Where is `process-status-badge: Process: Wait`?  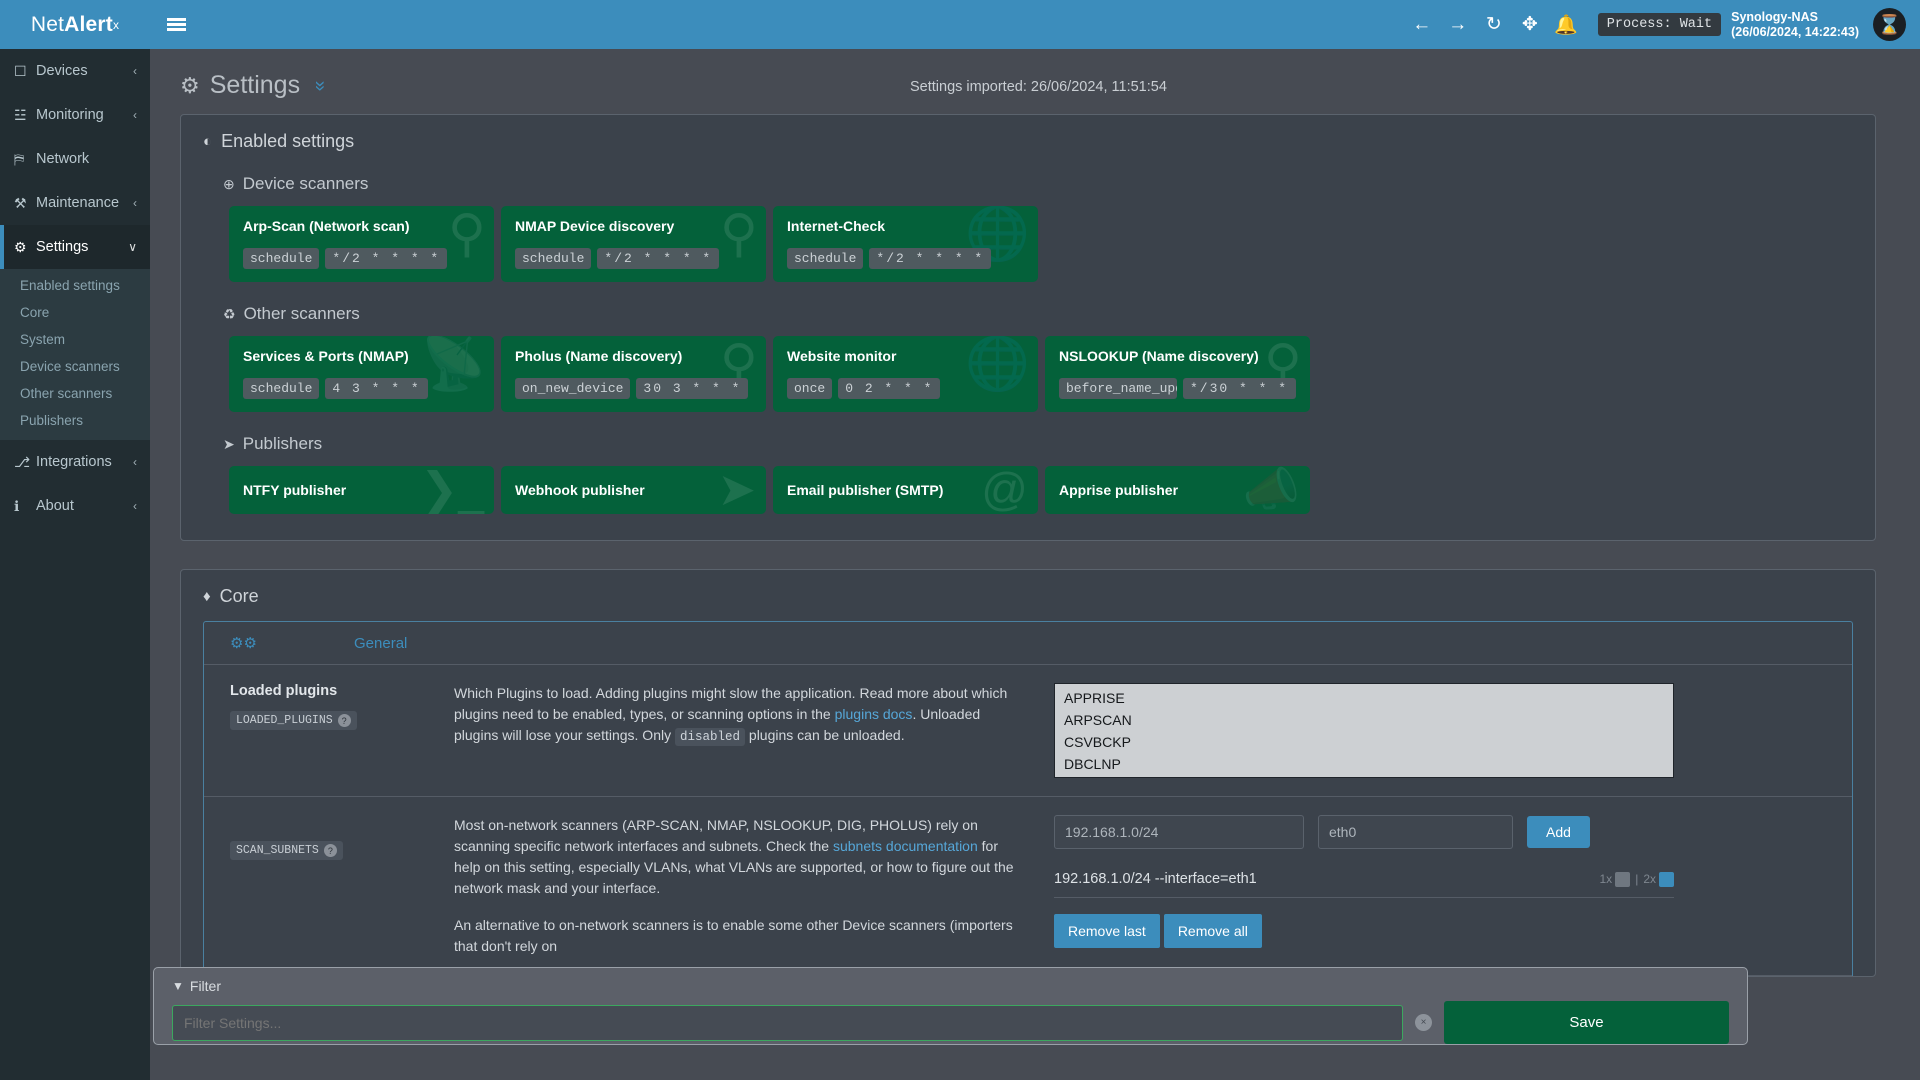
process-status-badge: Process: Wait is located at coordinates (1659, 24).